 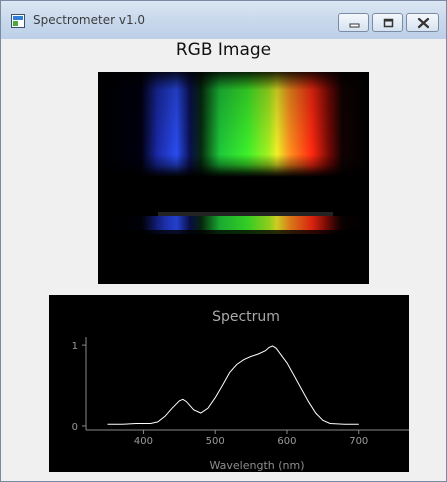 I want to click on spectrum-line, so click(x=233, y=385).